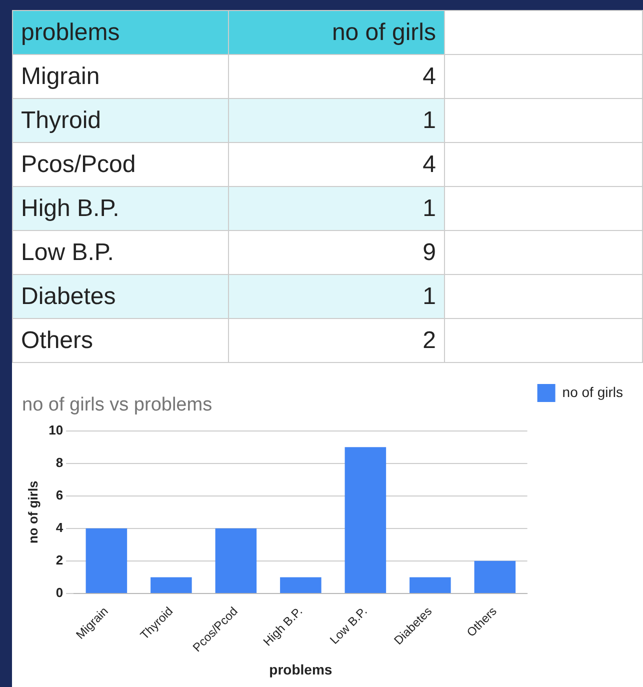 The width and height of the screenshot is (643, 687). What do you see at coordinates (120, 76) in the screenshot?
I see `category-label: Migrain` at bounding box center [120, 76].